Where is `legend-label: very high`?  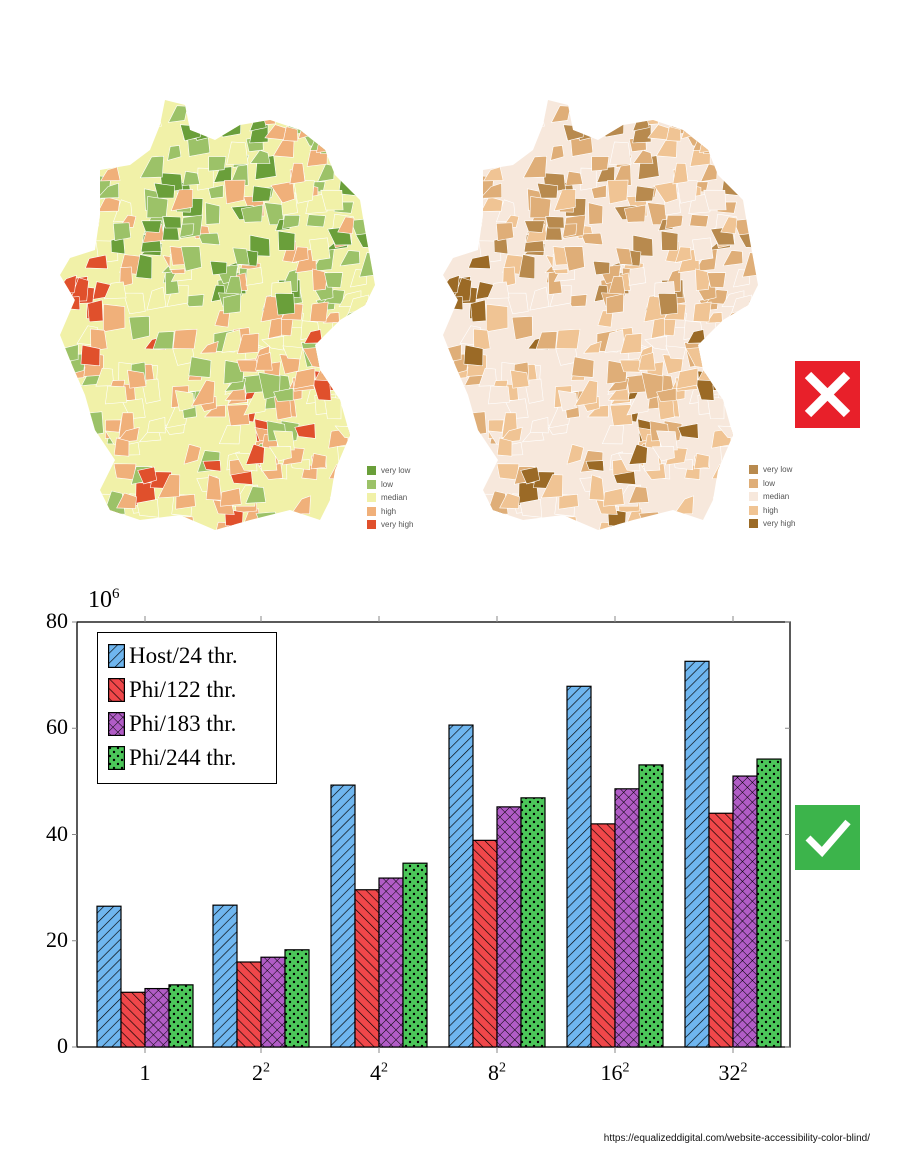 legend-label: very high is located at coordinates (397, 525).